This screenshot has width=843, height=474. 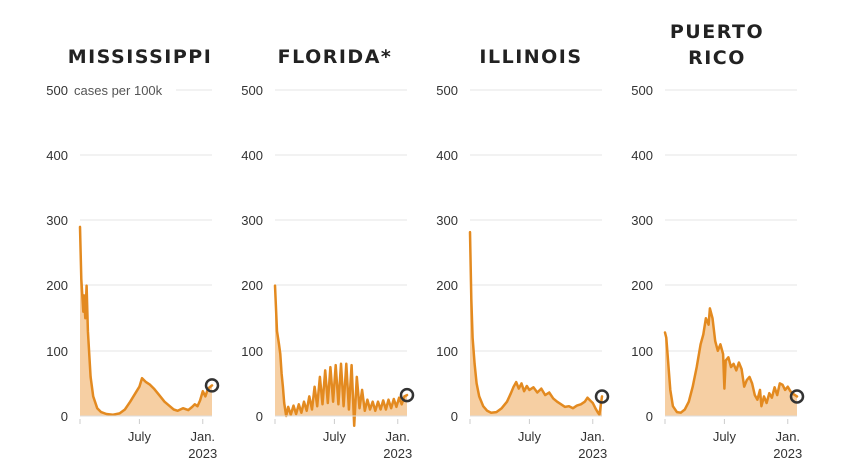 What do you see at coordinates (118, 90) in the screenshot?
I see `y-axis-unit-label: cases per 100k` at bounding box center [118, 90].